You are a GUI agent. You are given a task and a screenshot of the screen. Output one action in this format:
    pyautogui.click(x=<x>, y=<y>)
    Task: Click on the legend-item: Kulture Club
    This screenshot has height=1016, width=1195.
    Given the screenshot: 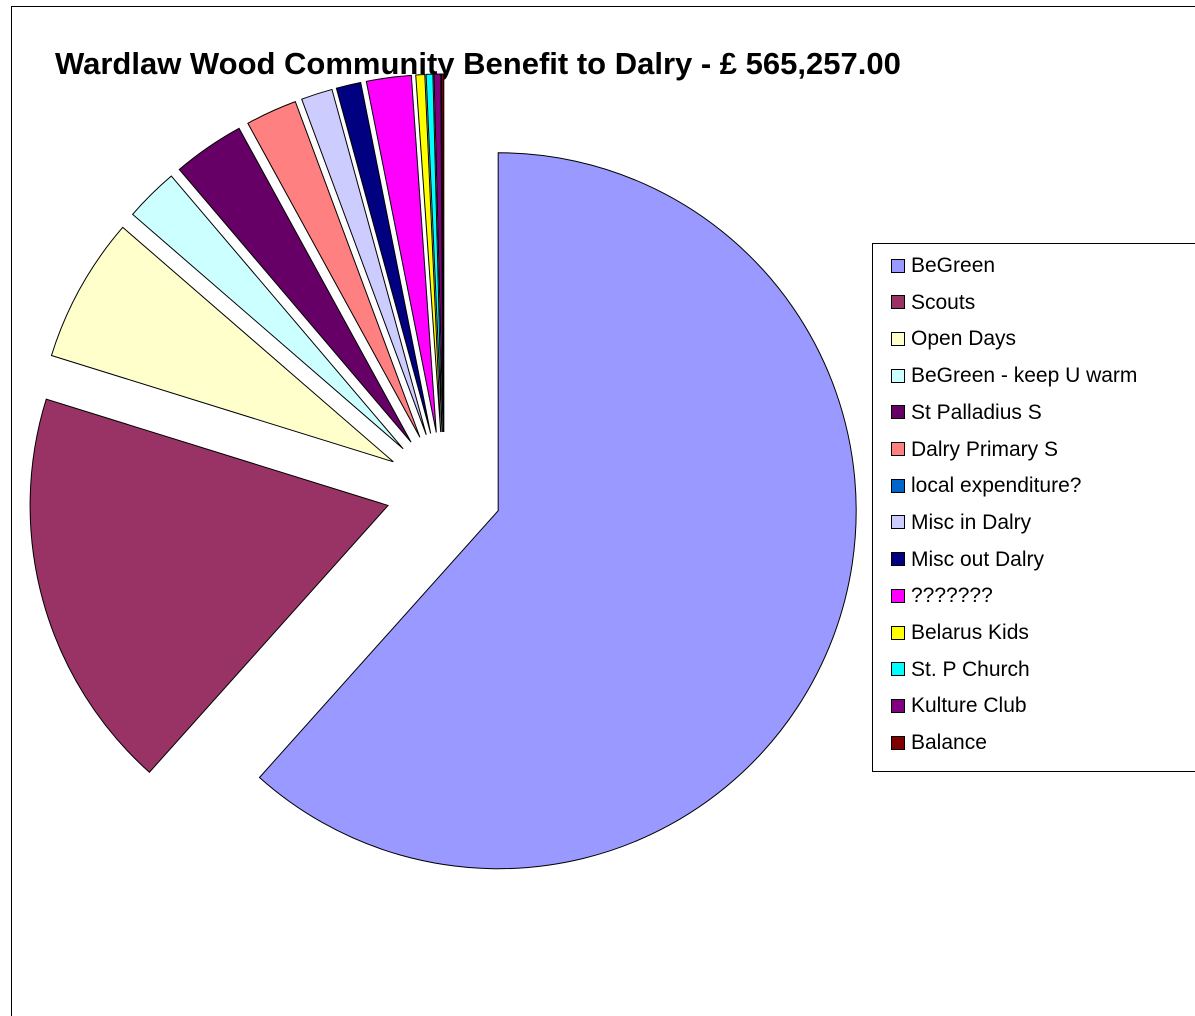 What is the action you would take?
    pyautogui.click(x=959, y=705)
    